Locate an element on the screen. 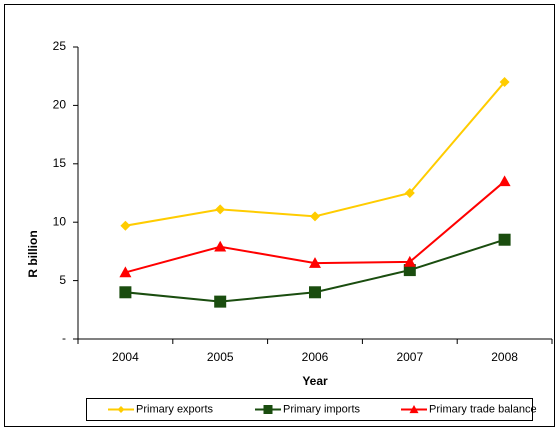 This screenshot has width=560, height=432. x-tick-label: 2004 is located at coordinates (125, 357).